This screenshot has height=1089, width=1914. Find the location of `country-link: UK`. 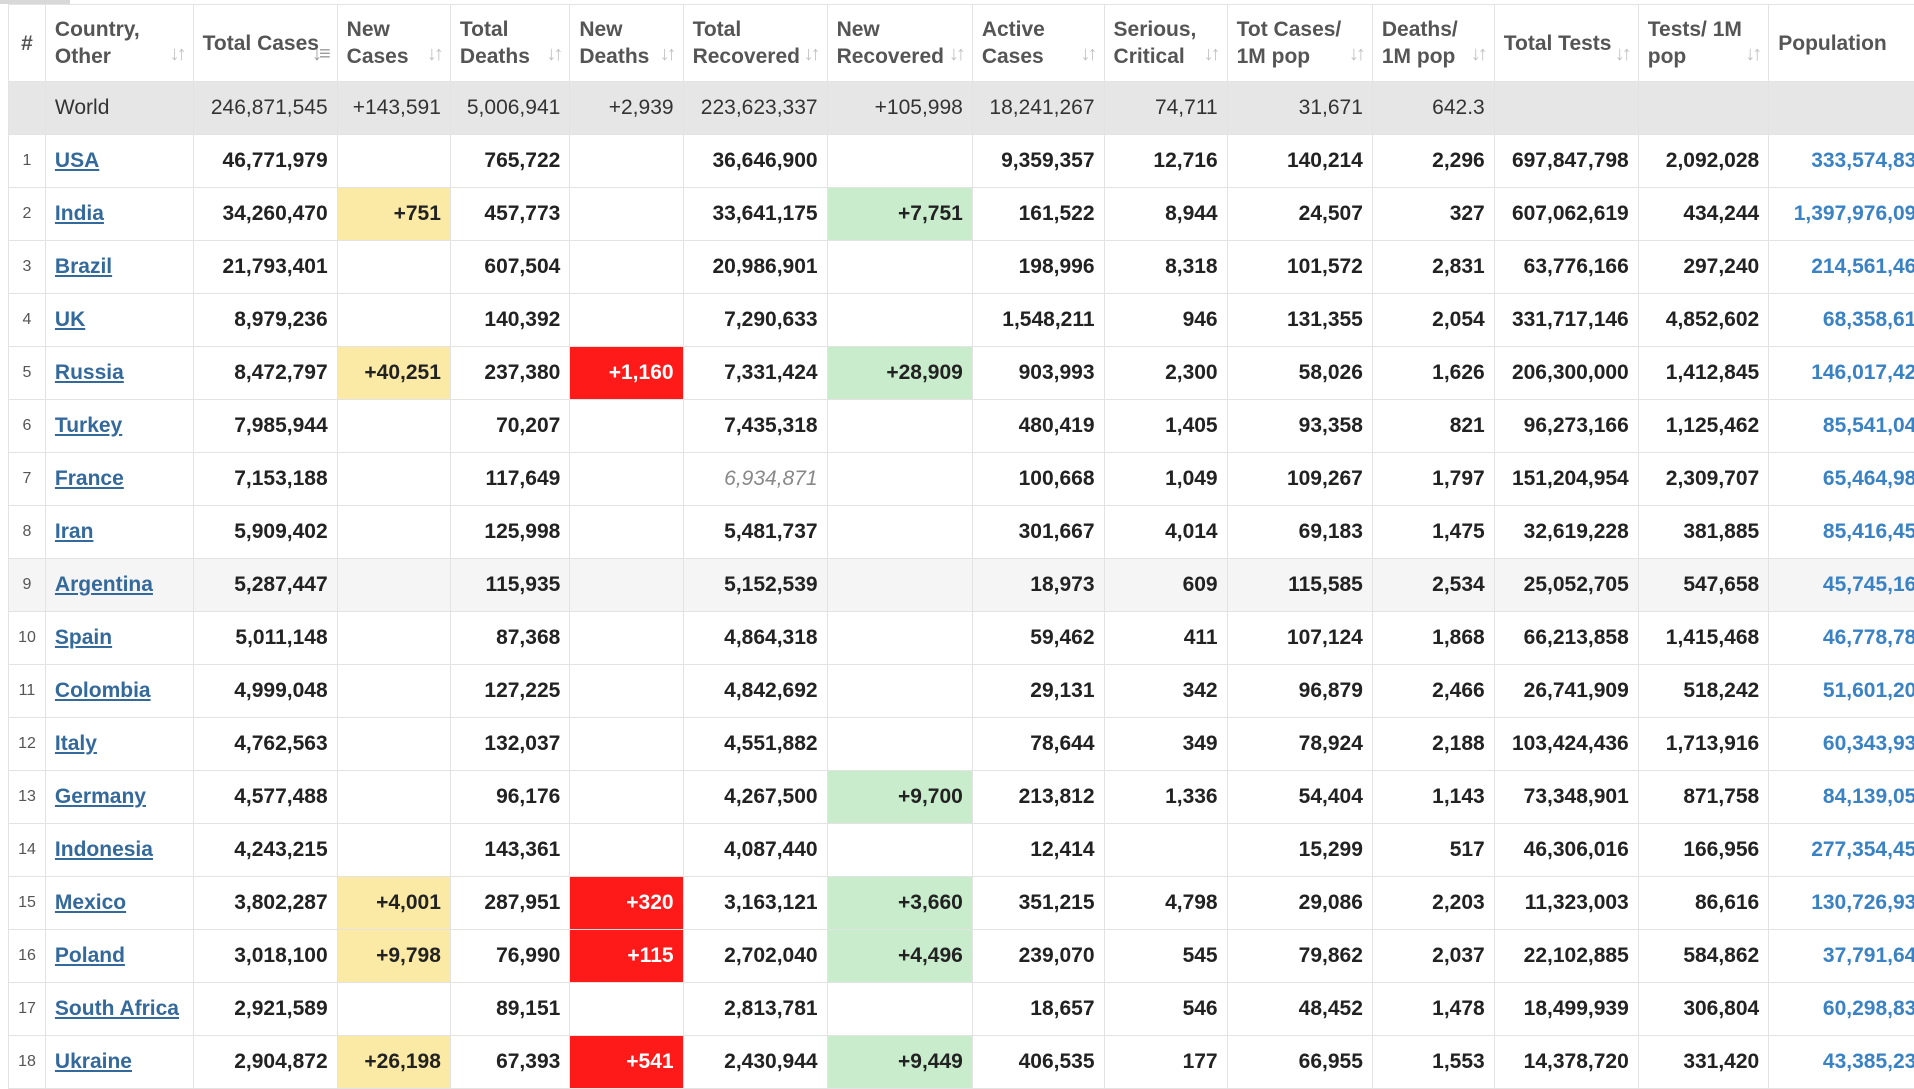

country-link: UK is located at coordinates (70, 319).